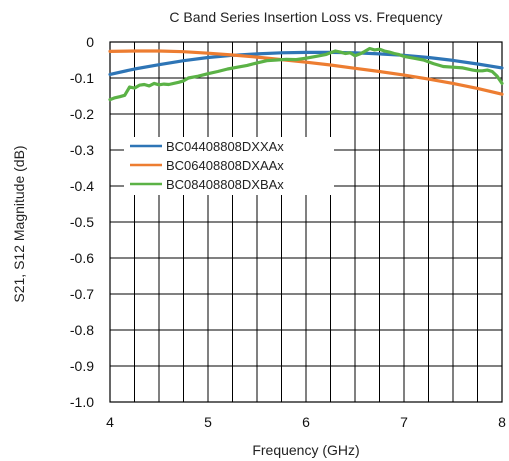 The width and height of the screenshot is (509, 461). What do you see at coordinates (305, 450) in the screenshot?
I see `x-axis-label: Frequency (GHz)` at bounding box center [305, 450].